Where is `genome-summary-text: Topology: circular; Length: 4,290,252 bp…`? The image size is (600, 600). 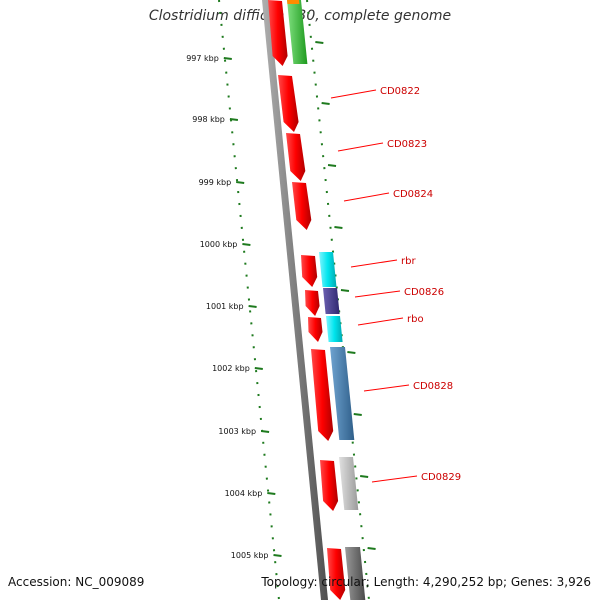 genome-summary-text: Topology: circular; Length: 4,290,252 bp… is located at coordinates (426, 582).